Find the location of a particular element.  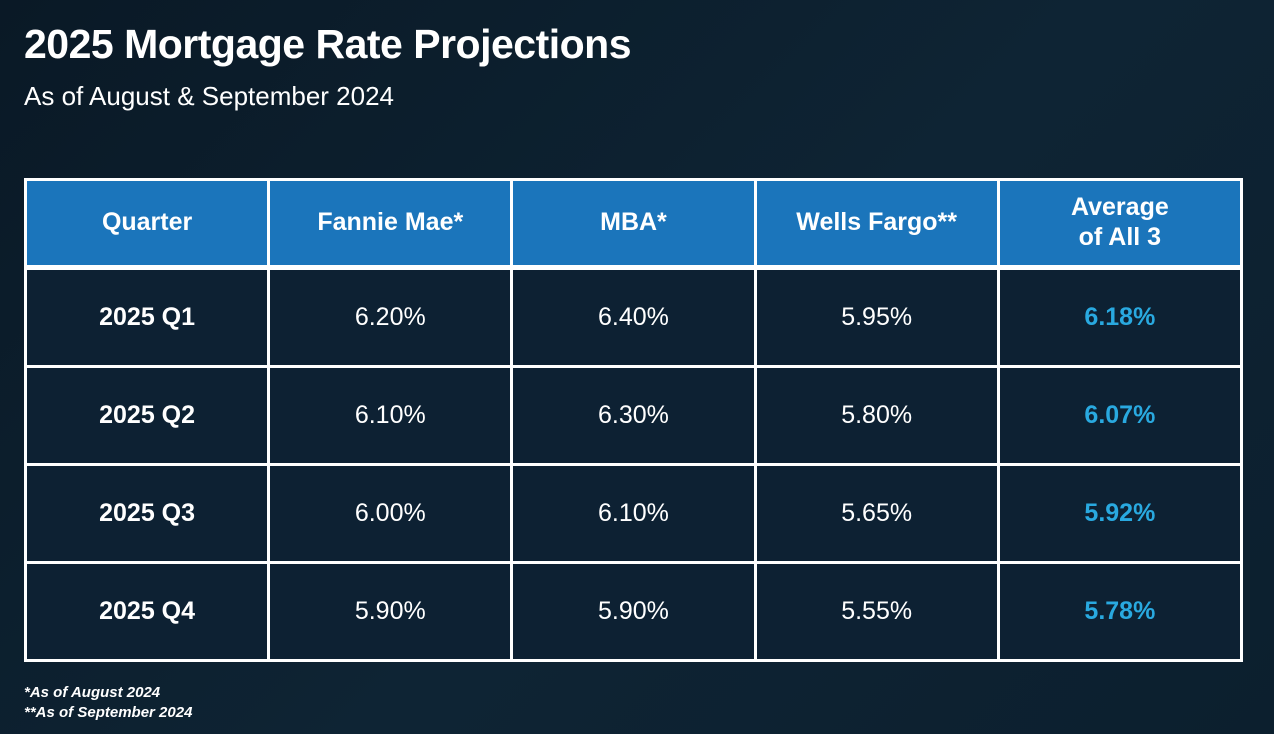

column-header-average-label: Average of All 3 is located at coordinates (1120, 222).